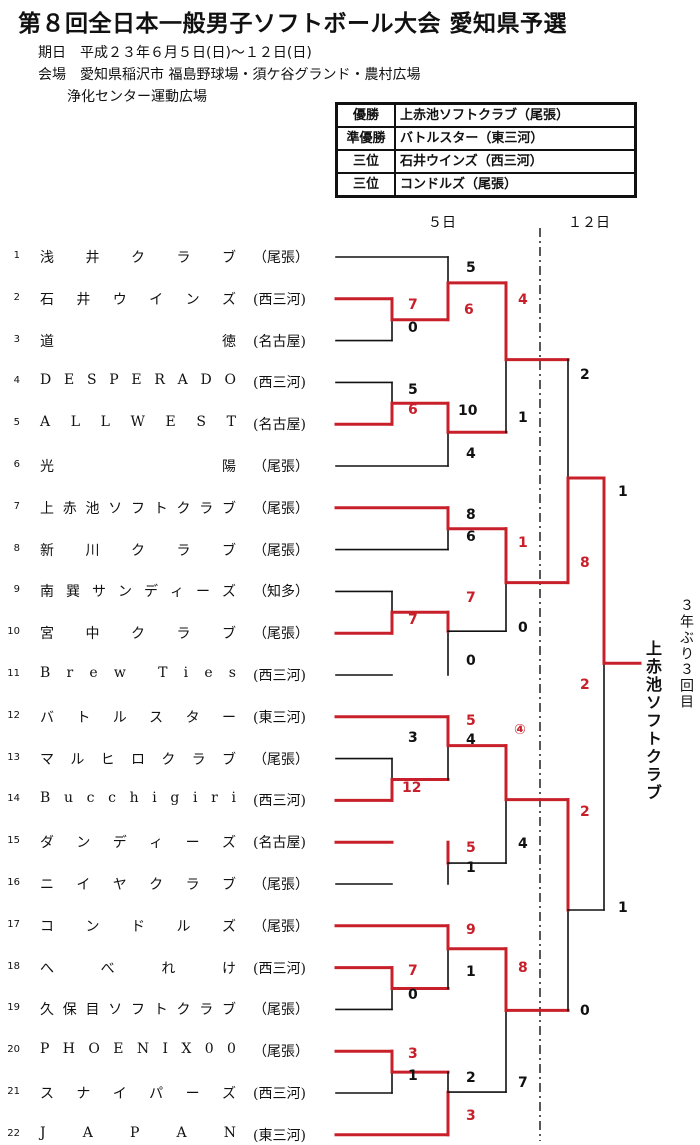  Describe the element at coordinates (138, 926) in the screenshot. I see `team-name-char: ド` at that location.